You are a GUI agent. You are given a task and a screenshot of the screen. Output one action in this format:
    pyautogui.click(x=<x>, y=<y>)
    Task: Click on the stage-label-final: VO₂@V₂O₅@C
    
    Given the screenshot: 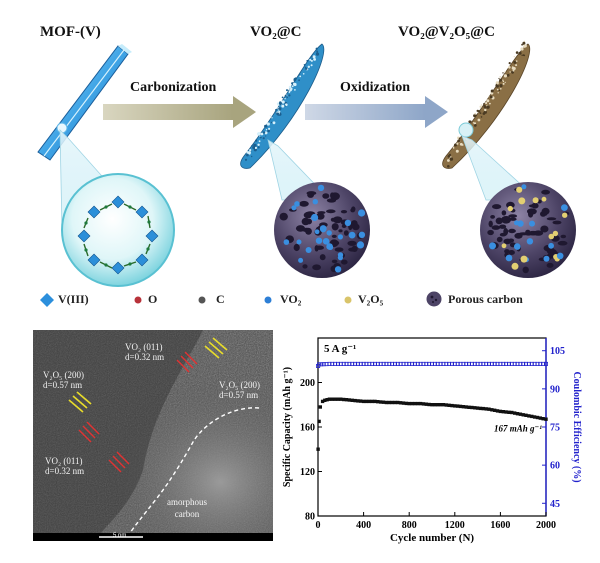 What is the action you would take?
    pyautogui.click(x=446, y=32)
    